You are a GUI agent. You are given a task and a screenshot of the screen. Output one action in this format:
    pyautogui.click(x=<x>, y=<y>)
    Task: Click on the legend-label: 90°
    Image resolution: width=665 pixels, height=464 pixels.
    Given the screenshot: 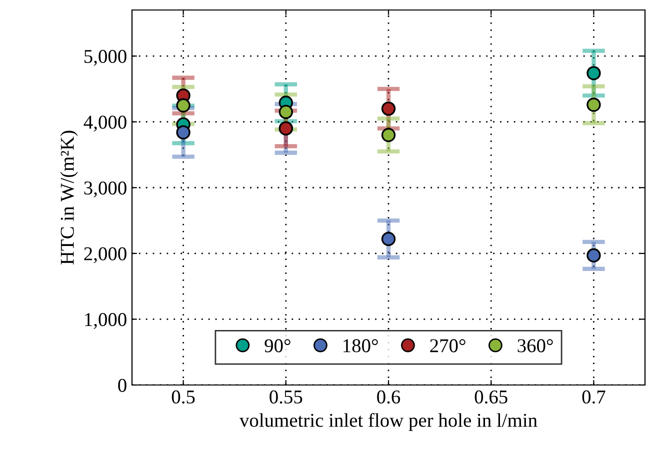 What is the action you would take?
    pyautogui.click(x=277, y=345)
    